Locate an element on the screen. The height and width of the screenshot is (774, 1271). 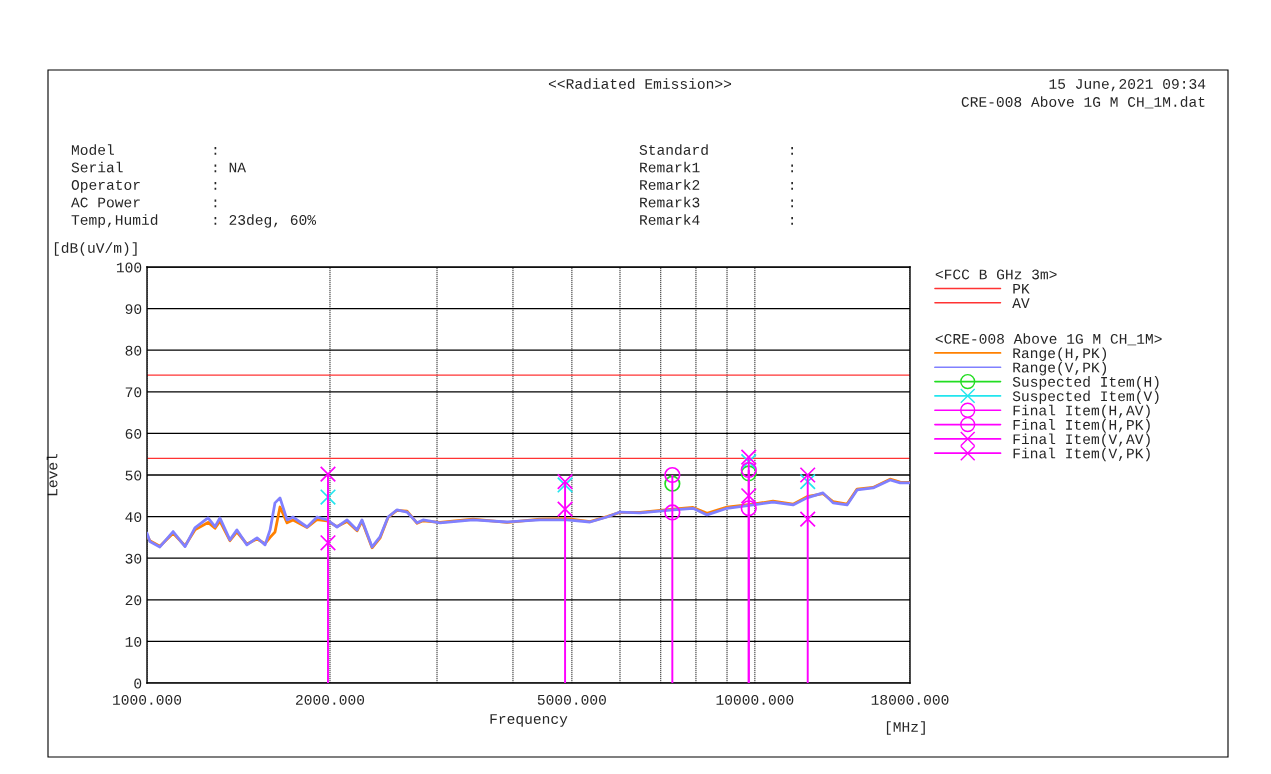
legend-title: <FCC B GHz 3m> is located at coordinates (996, 274).